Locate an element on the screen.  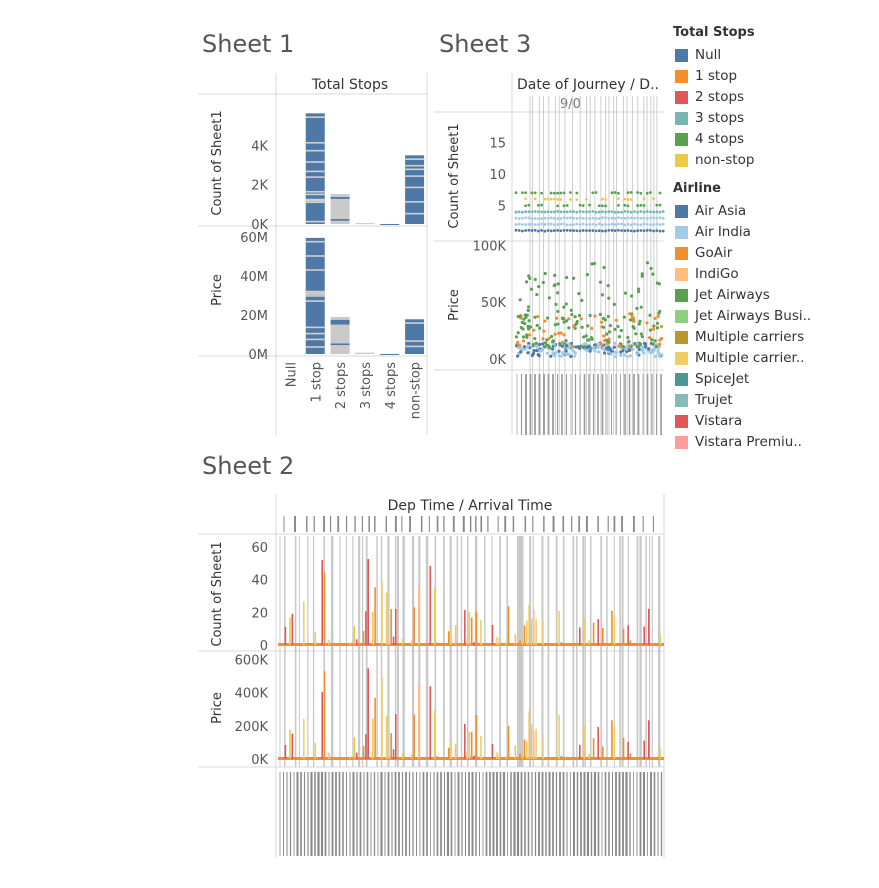
legend-airline-item: IndiGo is located at coordinates (707, 274).